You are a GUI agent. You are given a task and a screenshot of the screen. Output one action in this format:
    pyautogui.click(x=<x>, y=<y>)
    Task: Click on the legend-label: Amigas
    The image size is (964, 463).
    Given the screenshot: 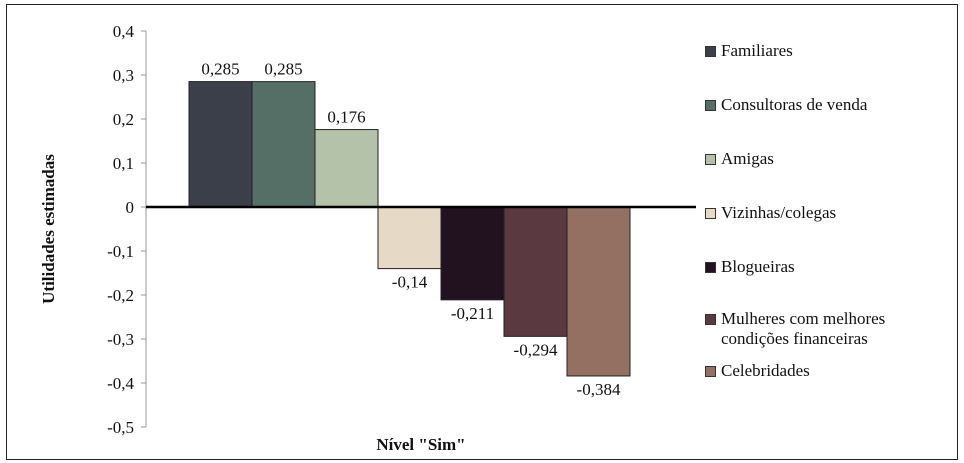 What is the action you would take?
    pyautogui.click(x=747, y=158)
    